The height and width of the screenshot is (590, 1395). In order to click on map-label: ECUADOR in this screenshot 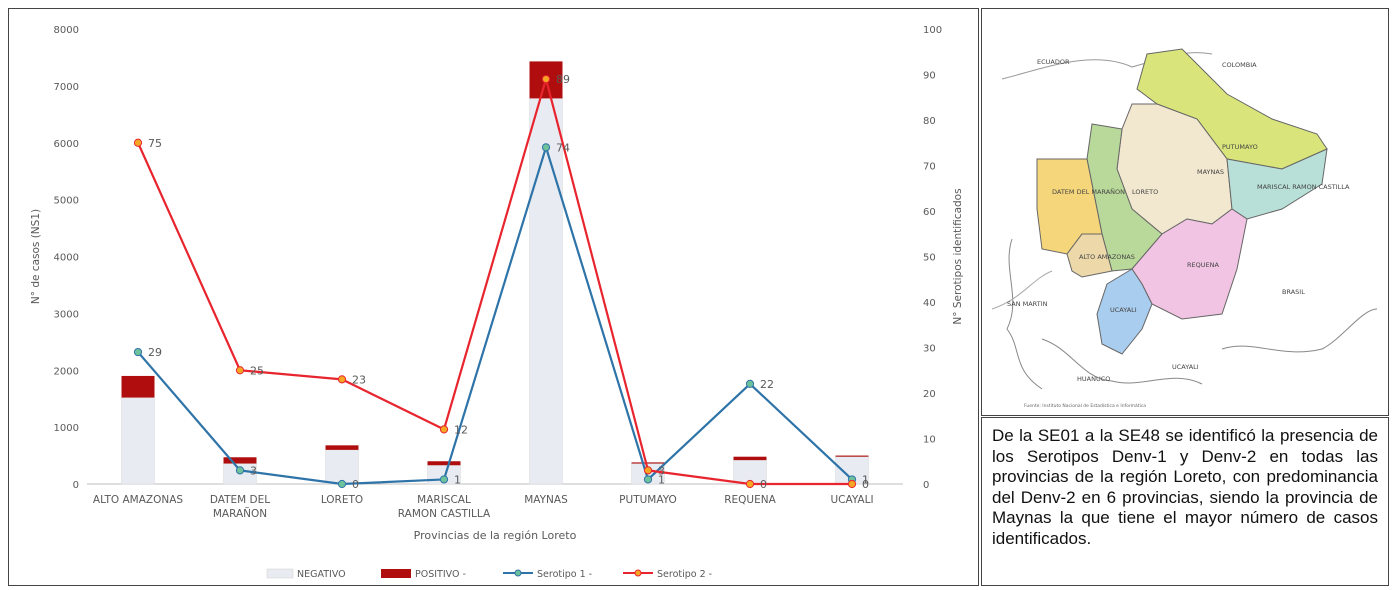, I will do `click(1053, 62)`.